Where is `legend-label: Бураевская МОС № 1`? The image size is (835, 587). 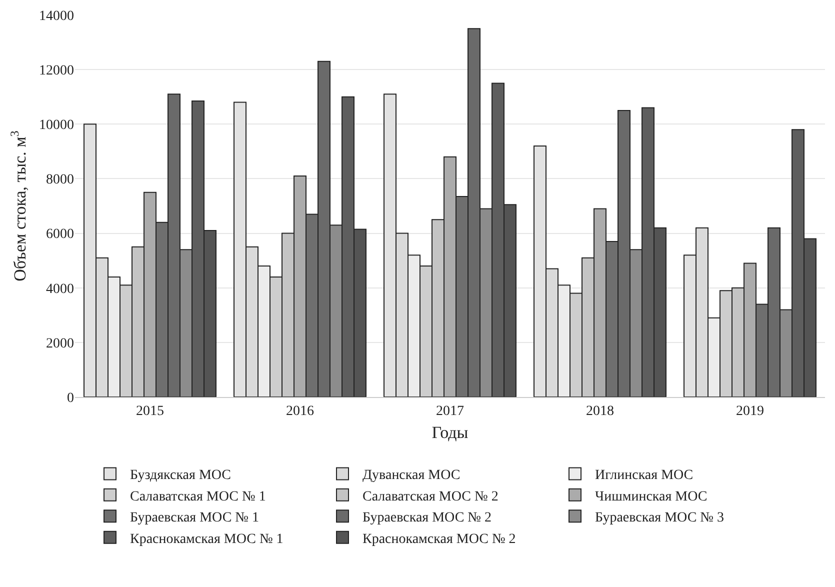 legend-label: Бураевская МОС № 1 is located at coordinates (195, 518).